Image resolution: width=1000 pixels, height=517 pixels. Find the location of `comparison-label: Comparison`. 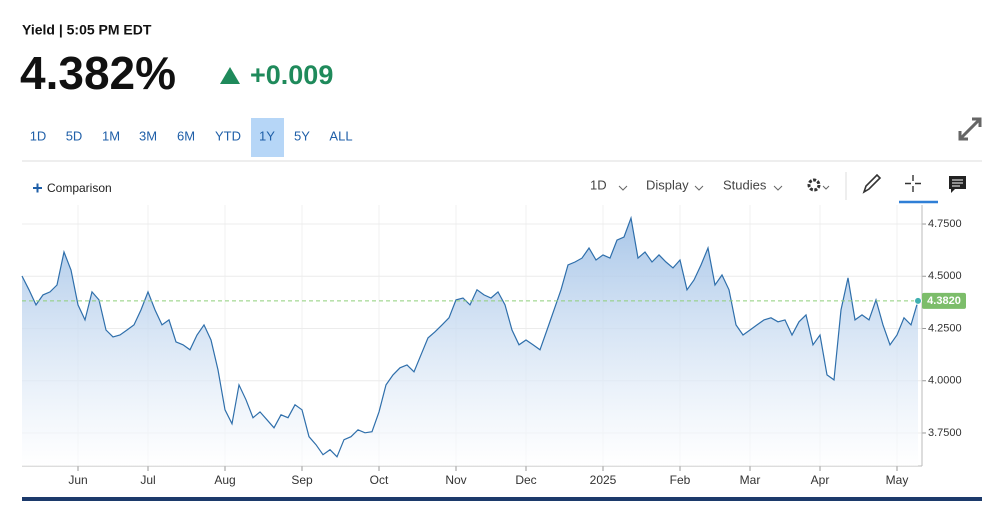

comparison-label: Comparison is located at coordinates (79, 188).